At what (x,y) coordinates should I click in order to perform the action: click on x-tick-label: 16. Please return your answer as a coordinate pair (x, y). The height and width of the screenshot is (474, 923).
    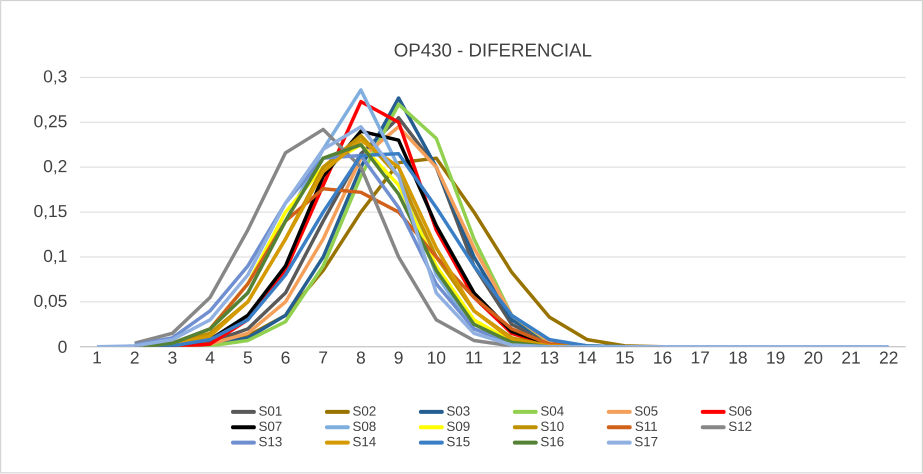
    Looking at the image, I should click on (663, 358).